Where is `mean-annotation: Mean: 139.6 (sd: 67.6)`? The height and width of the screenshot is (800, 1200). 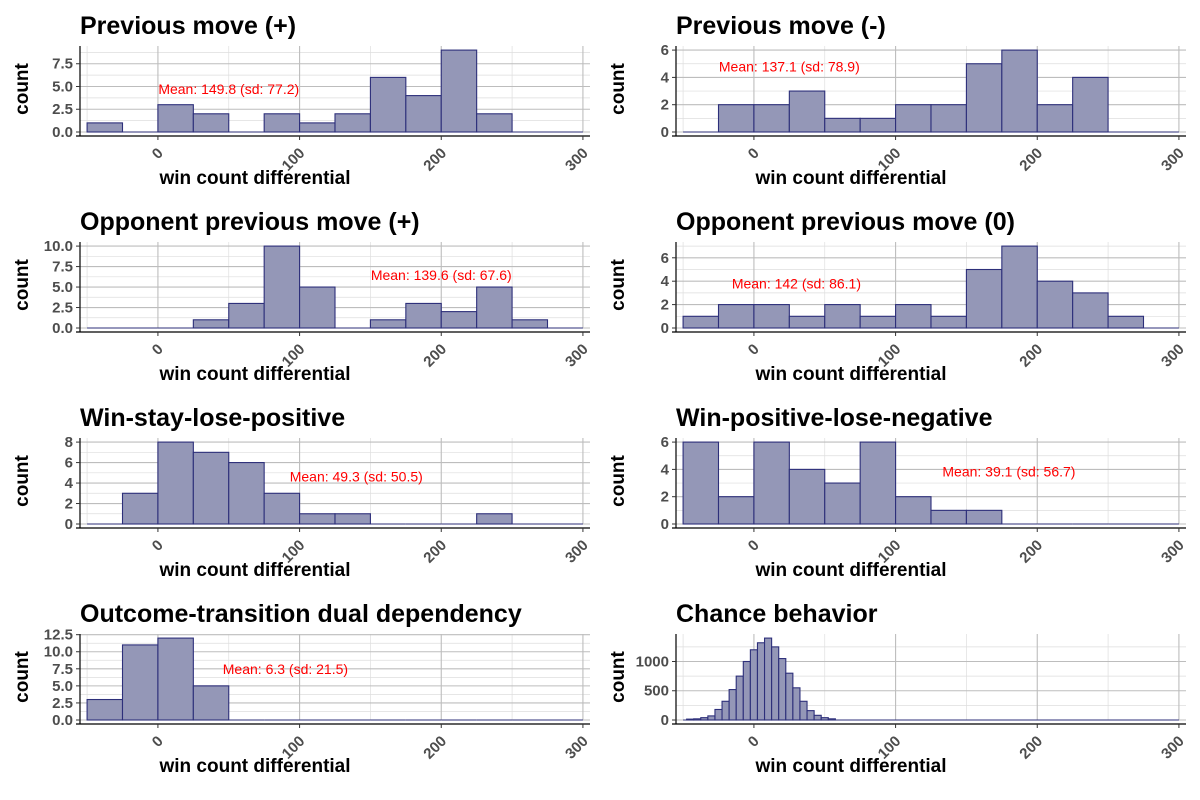
mean-annotation: Mean: 139.6 (sd: 67.6) is located at coordinates (441, 275).